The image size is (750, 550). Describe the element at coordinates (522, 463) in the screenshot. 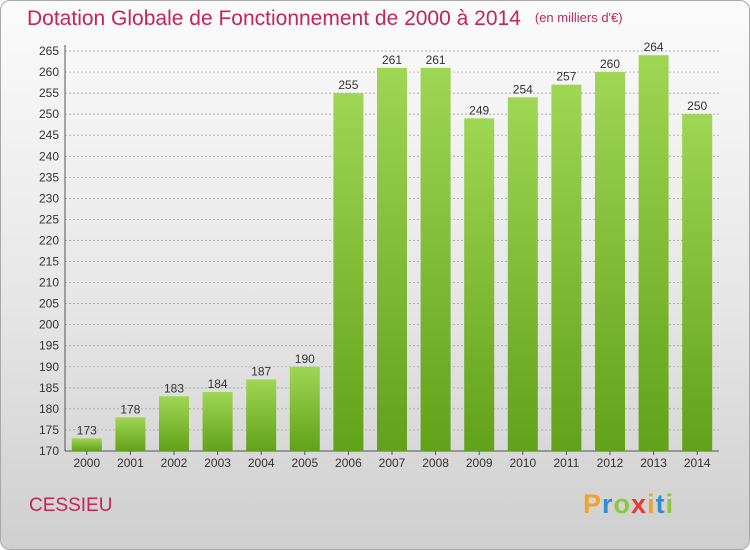

I see `x-tick-label: 2010` at that location.